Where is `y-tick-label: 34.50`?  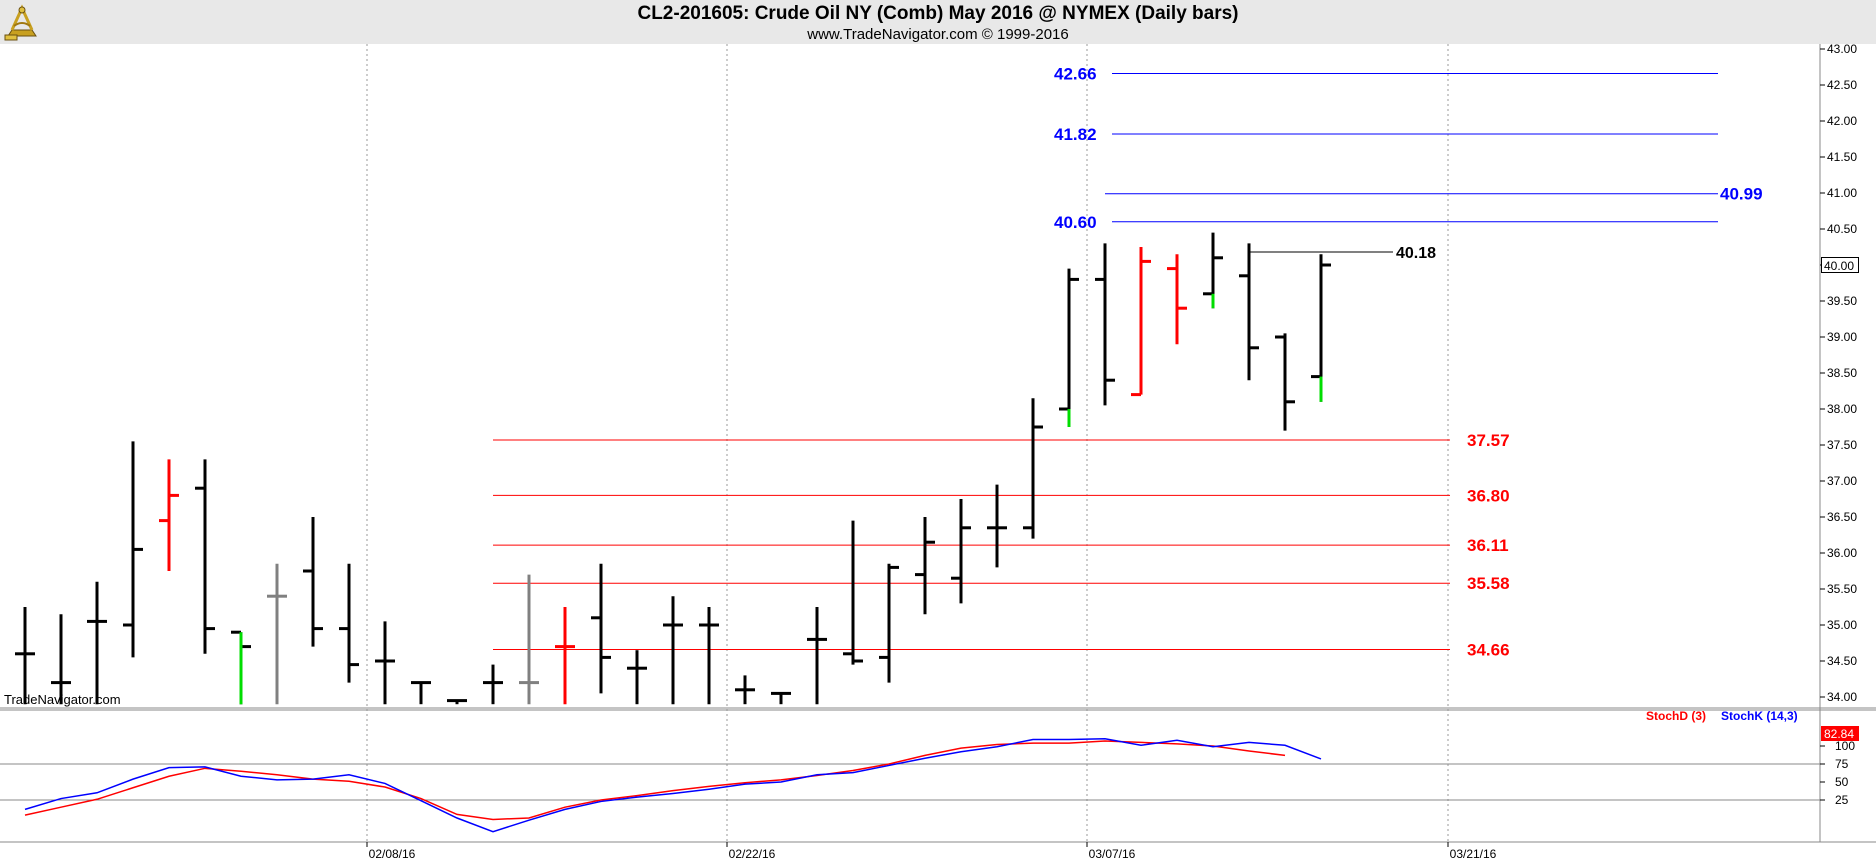 y-tick-label: 34.50 is located at coordinates (1842, 661).